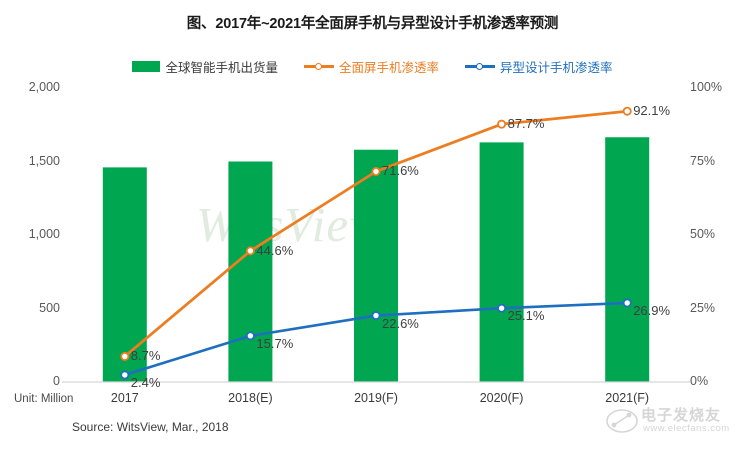  What do you see at coordinates (400, 323) in the screenshot?
I see `data-label-异型设计手机渗透率-2019(F): 22.6%` at bounding box center [400, 323].